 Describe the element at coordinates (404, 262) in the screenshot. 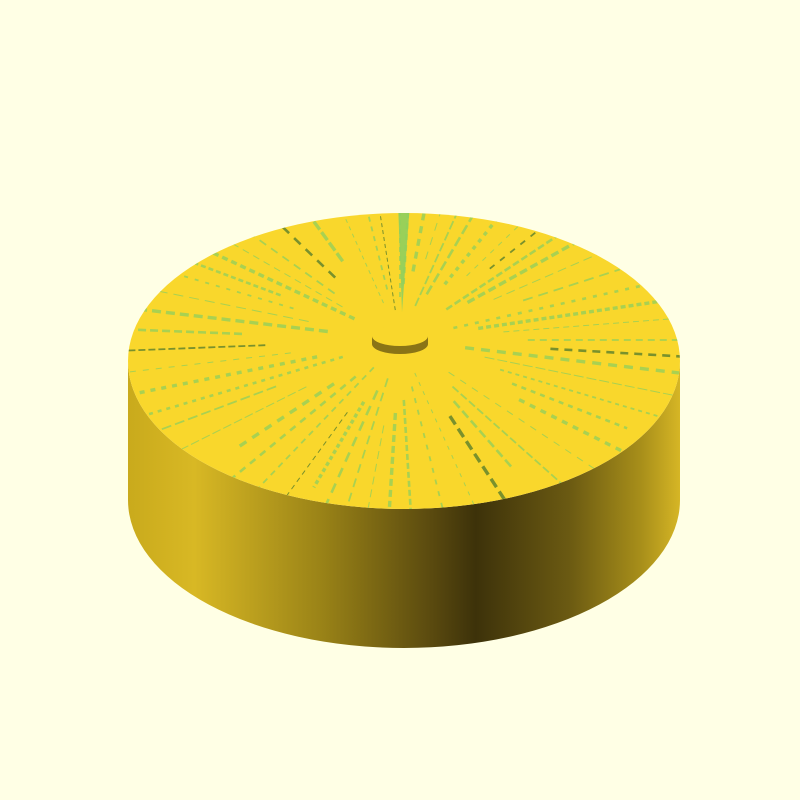

I see `artifact-streak-main` at that location.